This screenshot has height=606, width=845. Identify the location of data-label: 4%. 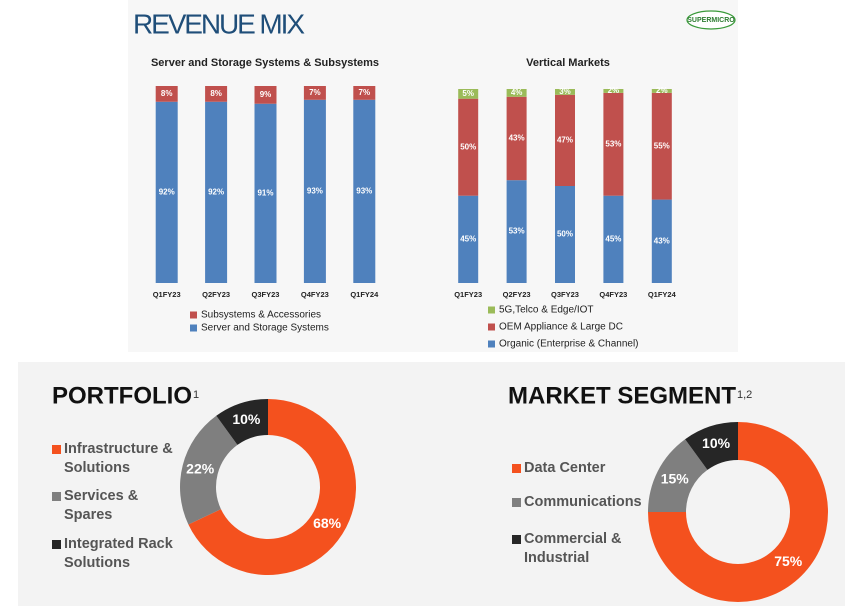
(517, 92).